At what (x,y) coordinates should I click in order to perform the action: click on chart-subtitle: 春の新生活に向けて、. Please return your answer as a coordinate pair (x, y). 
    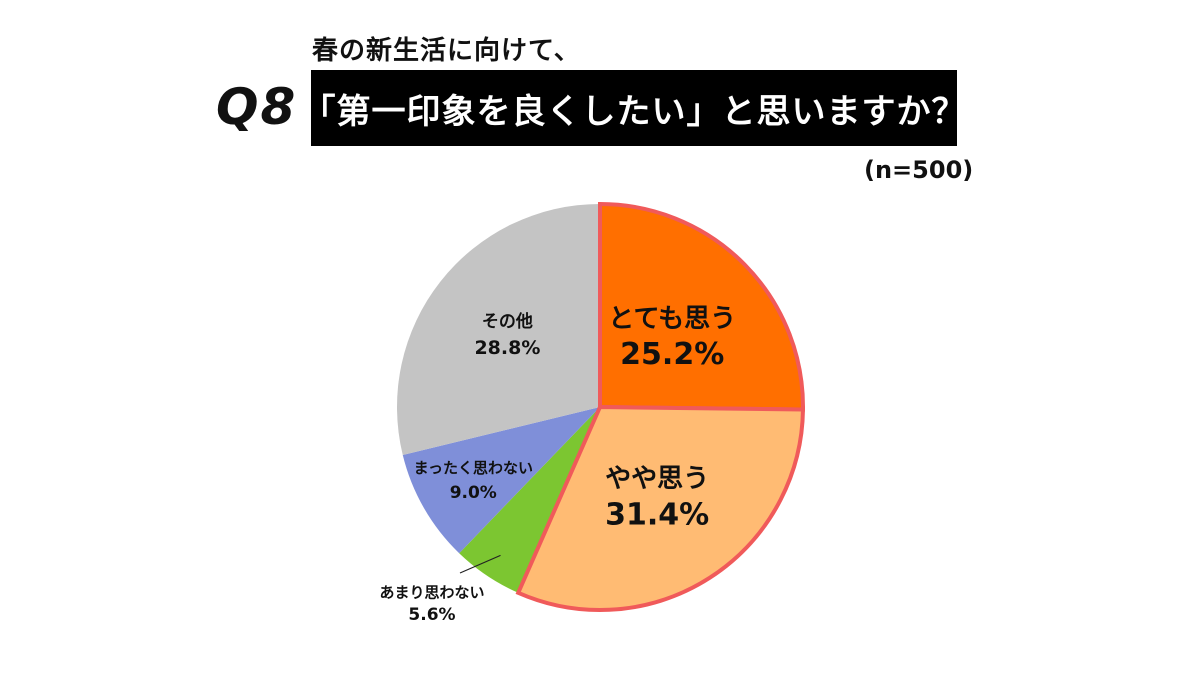
    Looking at the image, I should click on (446, 51).